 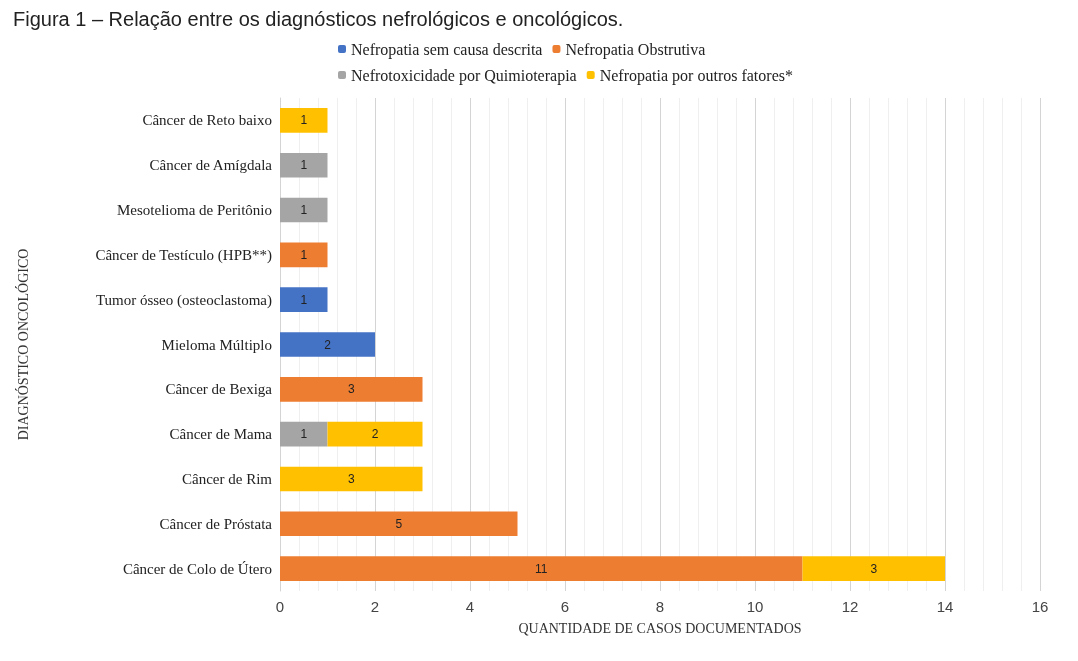 I want to click on x-tick-label: 8, so click(x=660, y=606).